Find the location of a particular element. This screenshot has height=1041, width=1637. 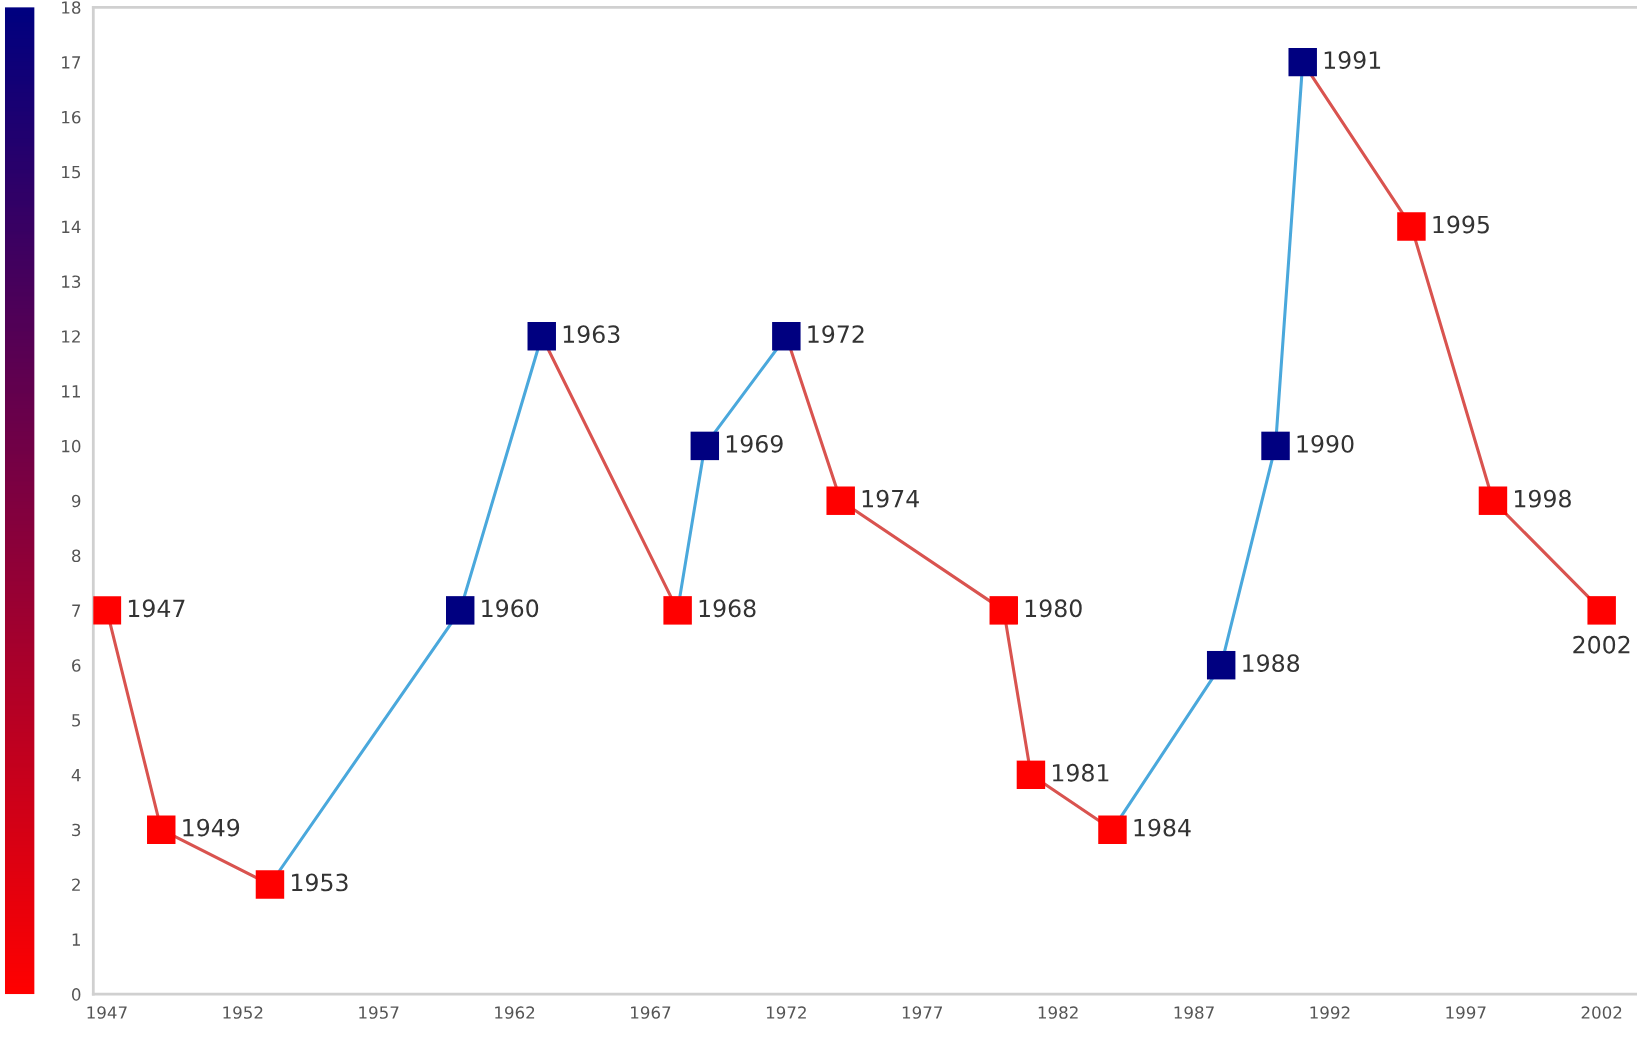

annotation: 1969 is located at coordinates (754, 443).